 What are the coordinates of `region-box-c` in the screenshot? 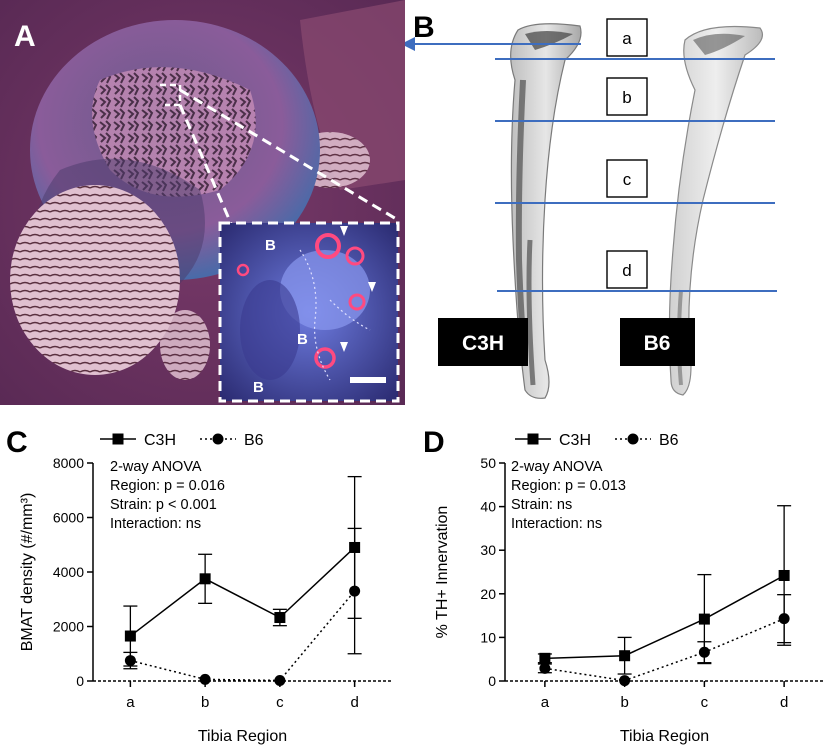 It's located at (627, 178).